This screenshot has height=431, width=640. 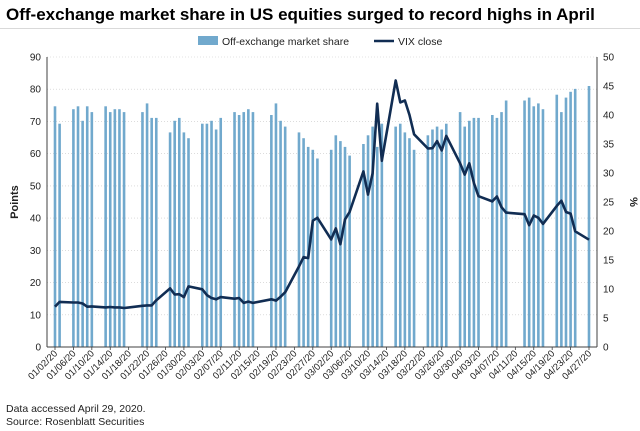 What do you see at coordinates (36, 251) in the screenshot?
I see `y-left-tick-label: 30` at bounding box center [36, 251].